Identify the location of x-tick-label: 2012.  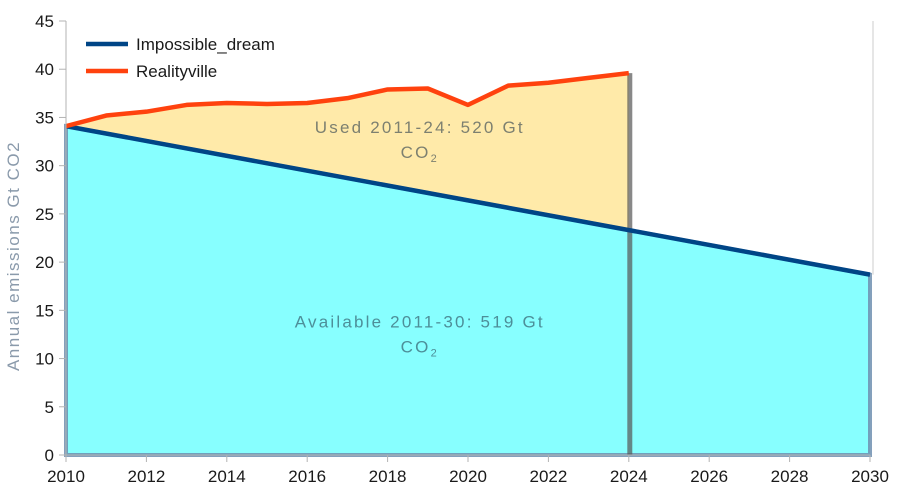
(146, 476).